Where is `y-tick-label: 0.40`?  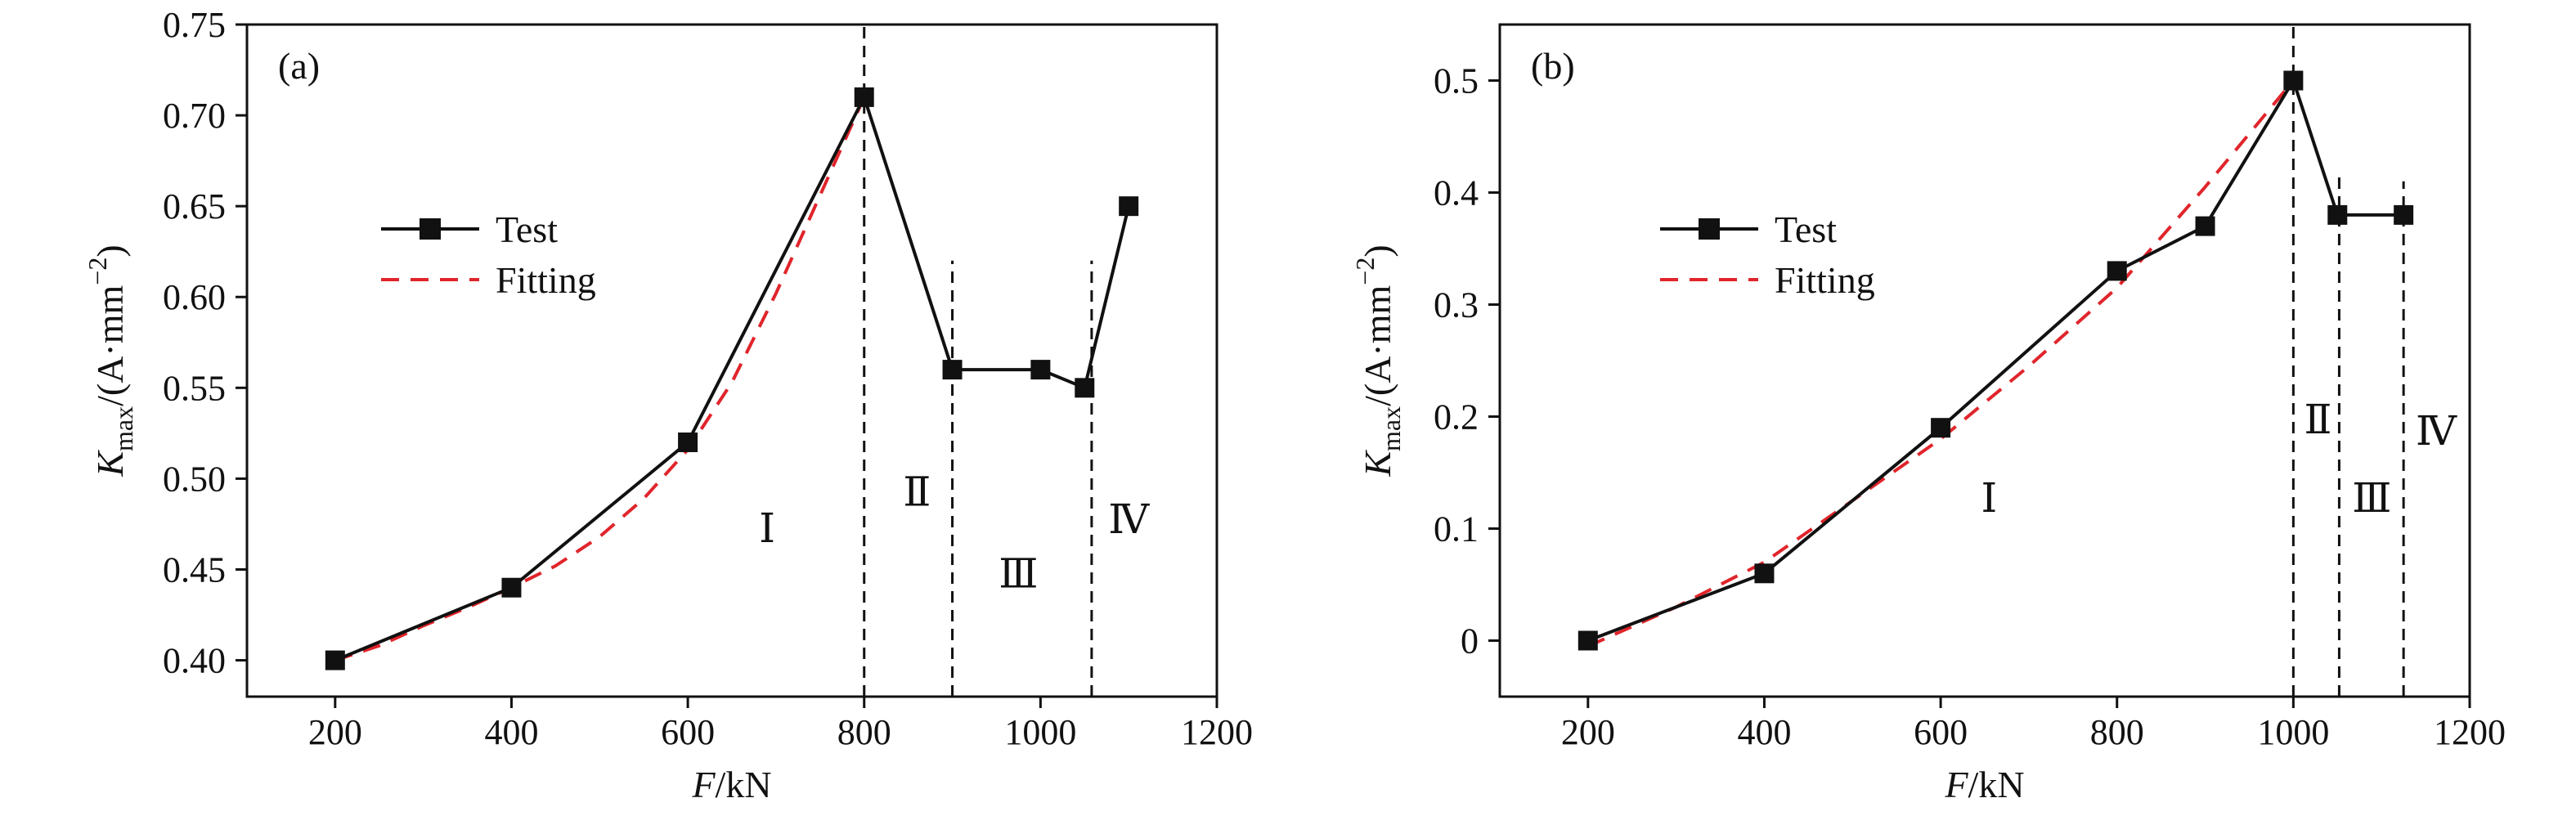
y-tick-label: 0.40 is located at coordinates (194, 661).